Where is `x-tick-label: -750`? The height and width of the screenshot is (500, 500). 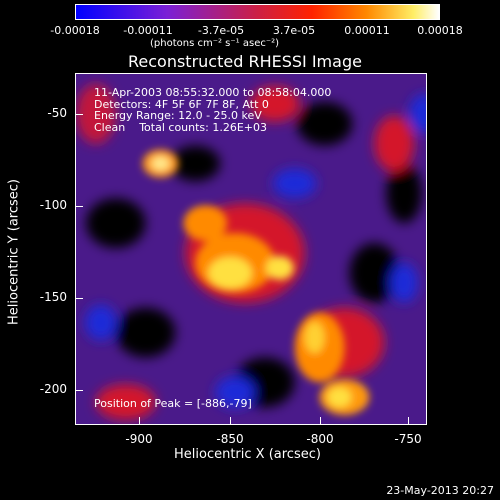 x-tick-label: -750 is located at coordinates (408, 439).